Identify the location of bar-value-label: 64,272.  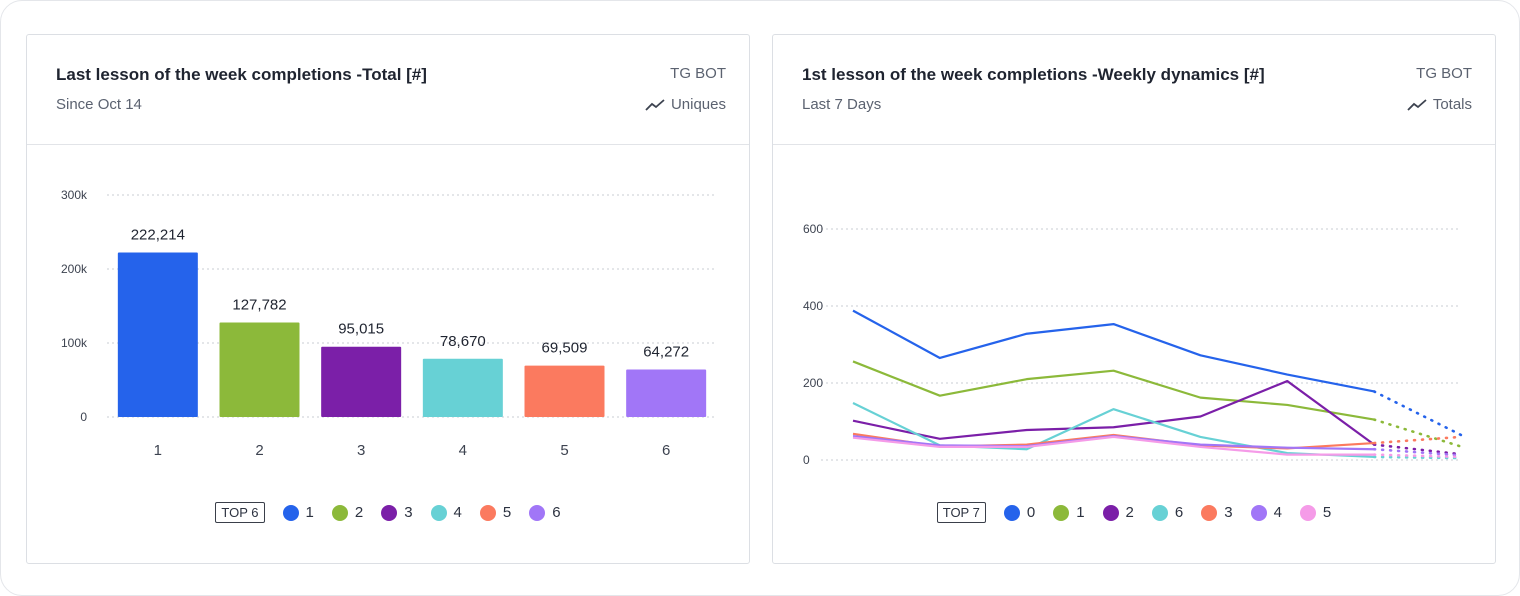
(666, 351).